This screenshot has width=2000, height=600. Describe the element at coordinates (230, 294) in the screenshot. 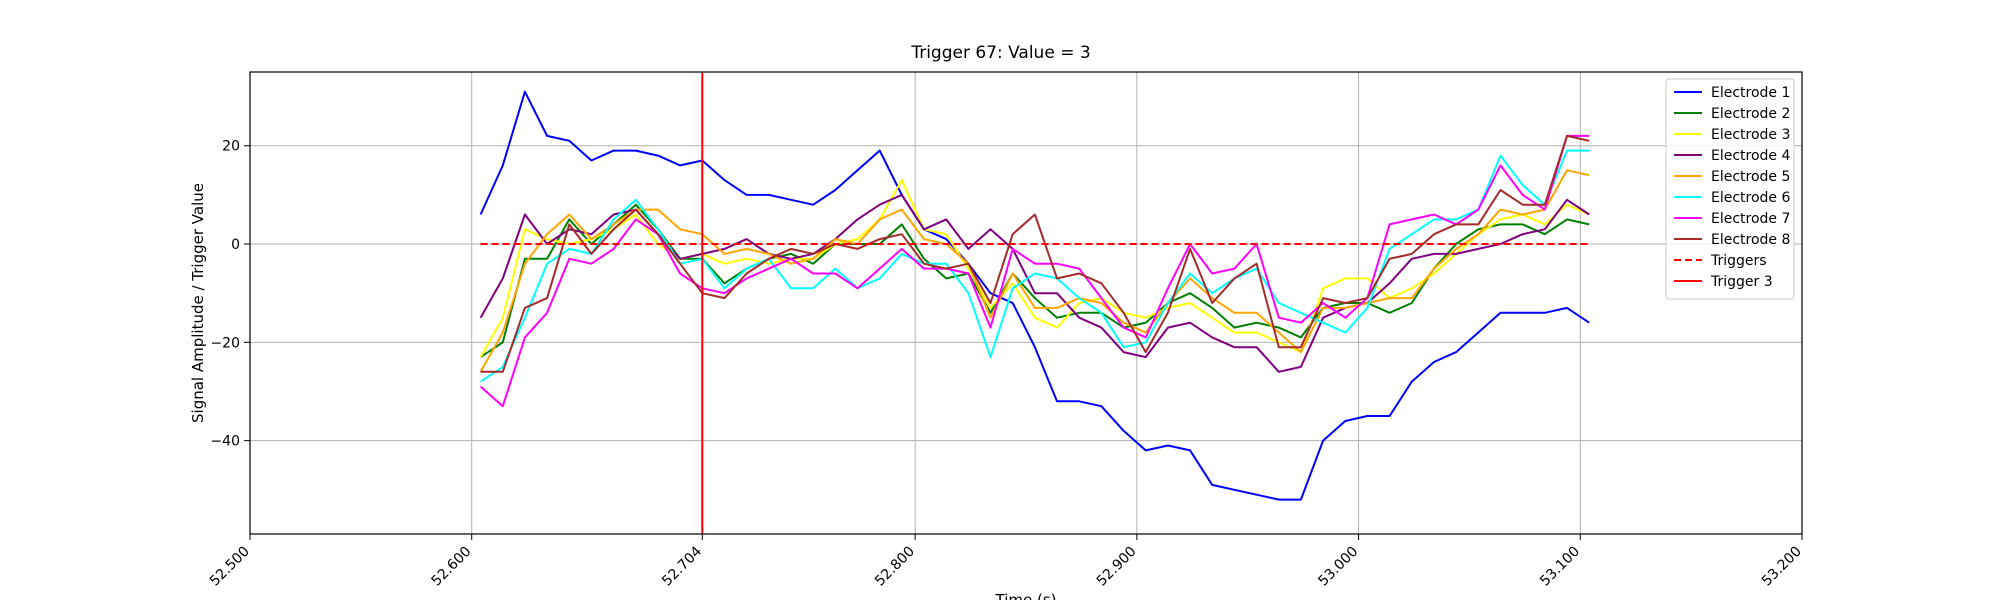

I see `y-ticks: −40 −20 0 20` at that location.